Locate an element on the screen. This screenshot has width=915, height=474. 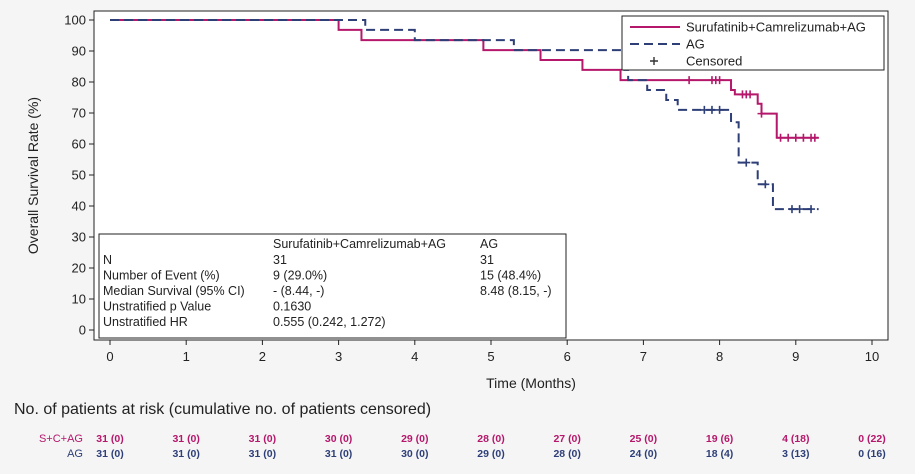
stats-table-cell: 0.1630 is located at coordinates (292, 307).